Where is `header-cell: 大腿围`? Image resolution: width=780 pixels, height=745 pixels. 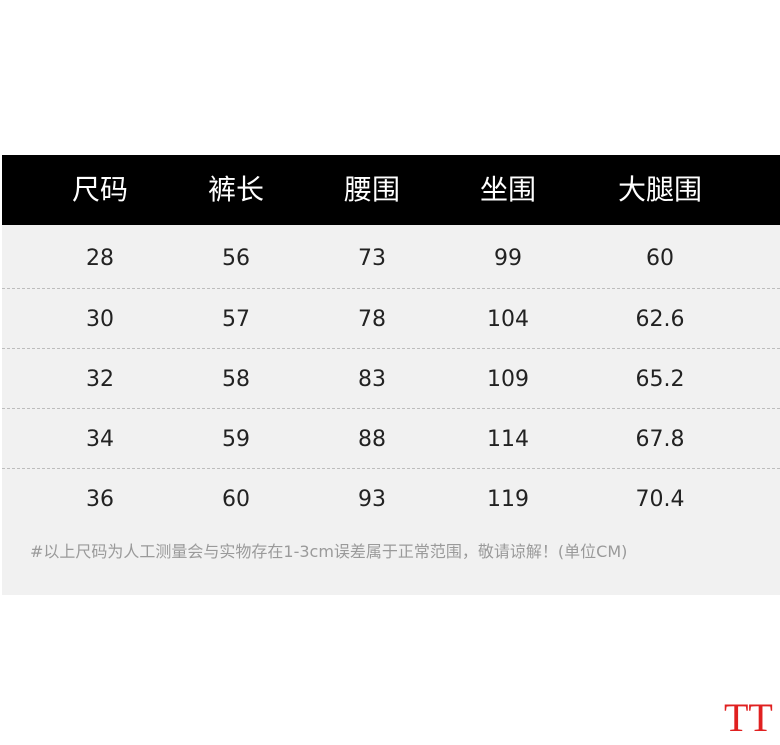
header-cell: 大腿围 is located at coordinates (659, 189).